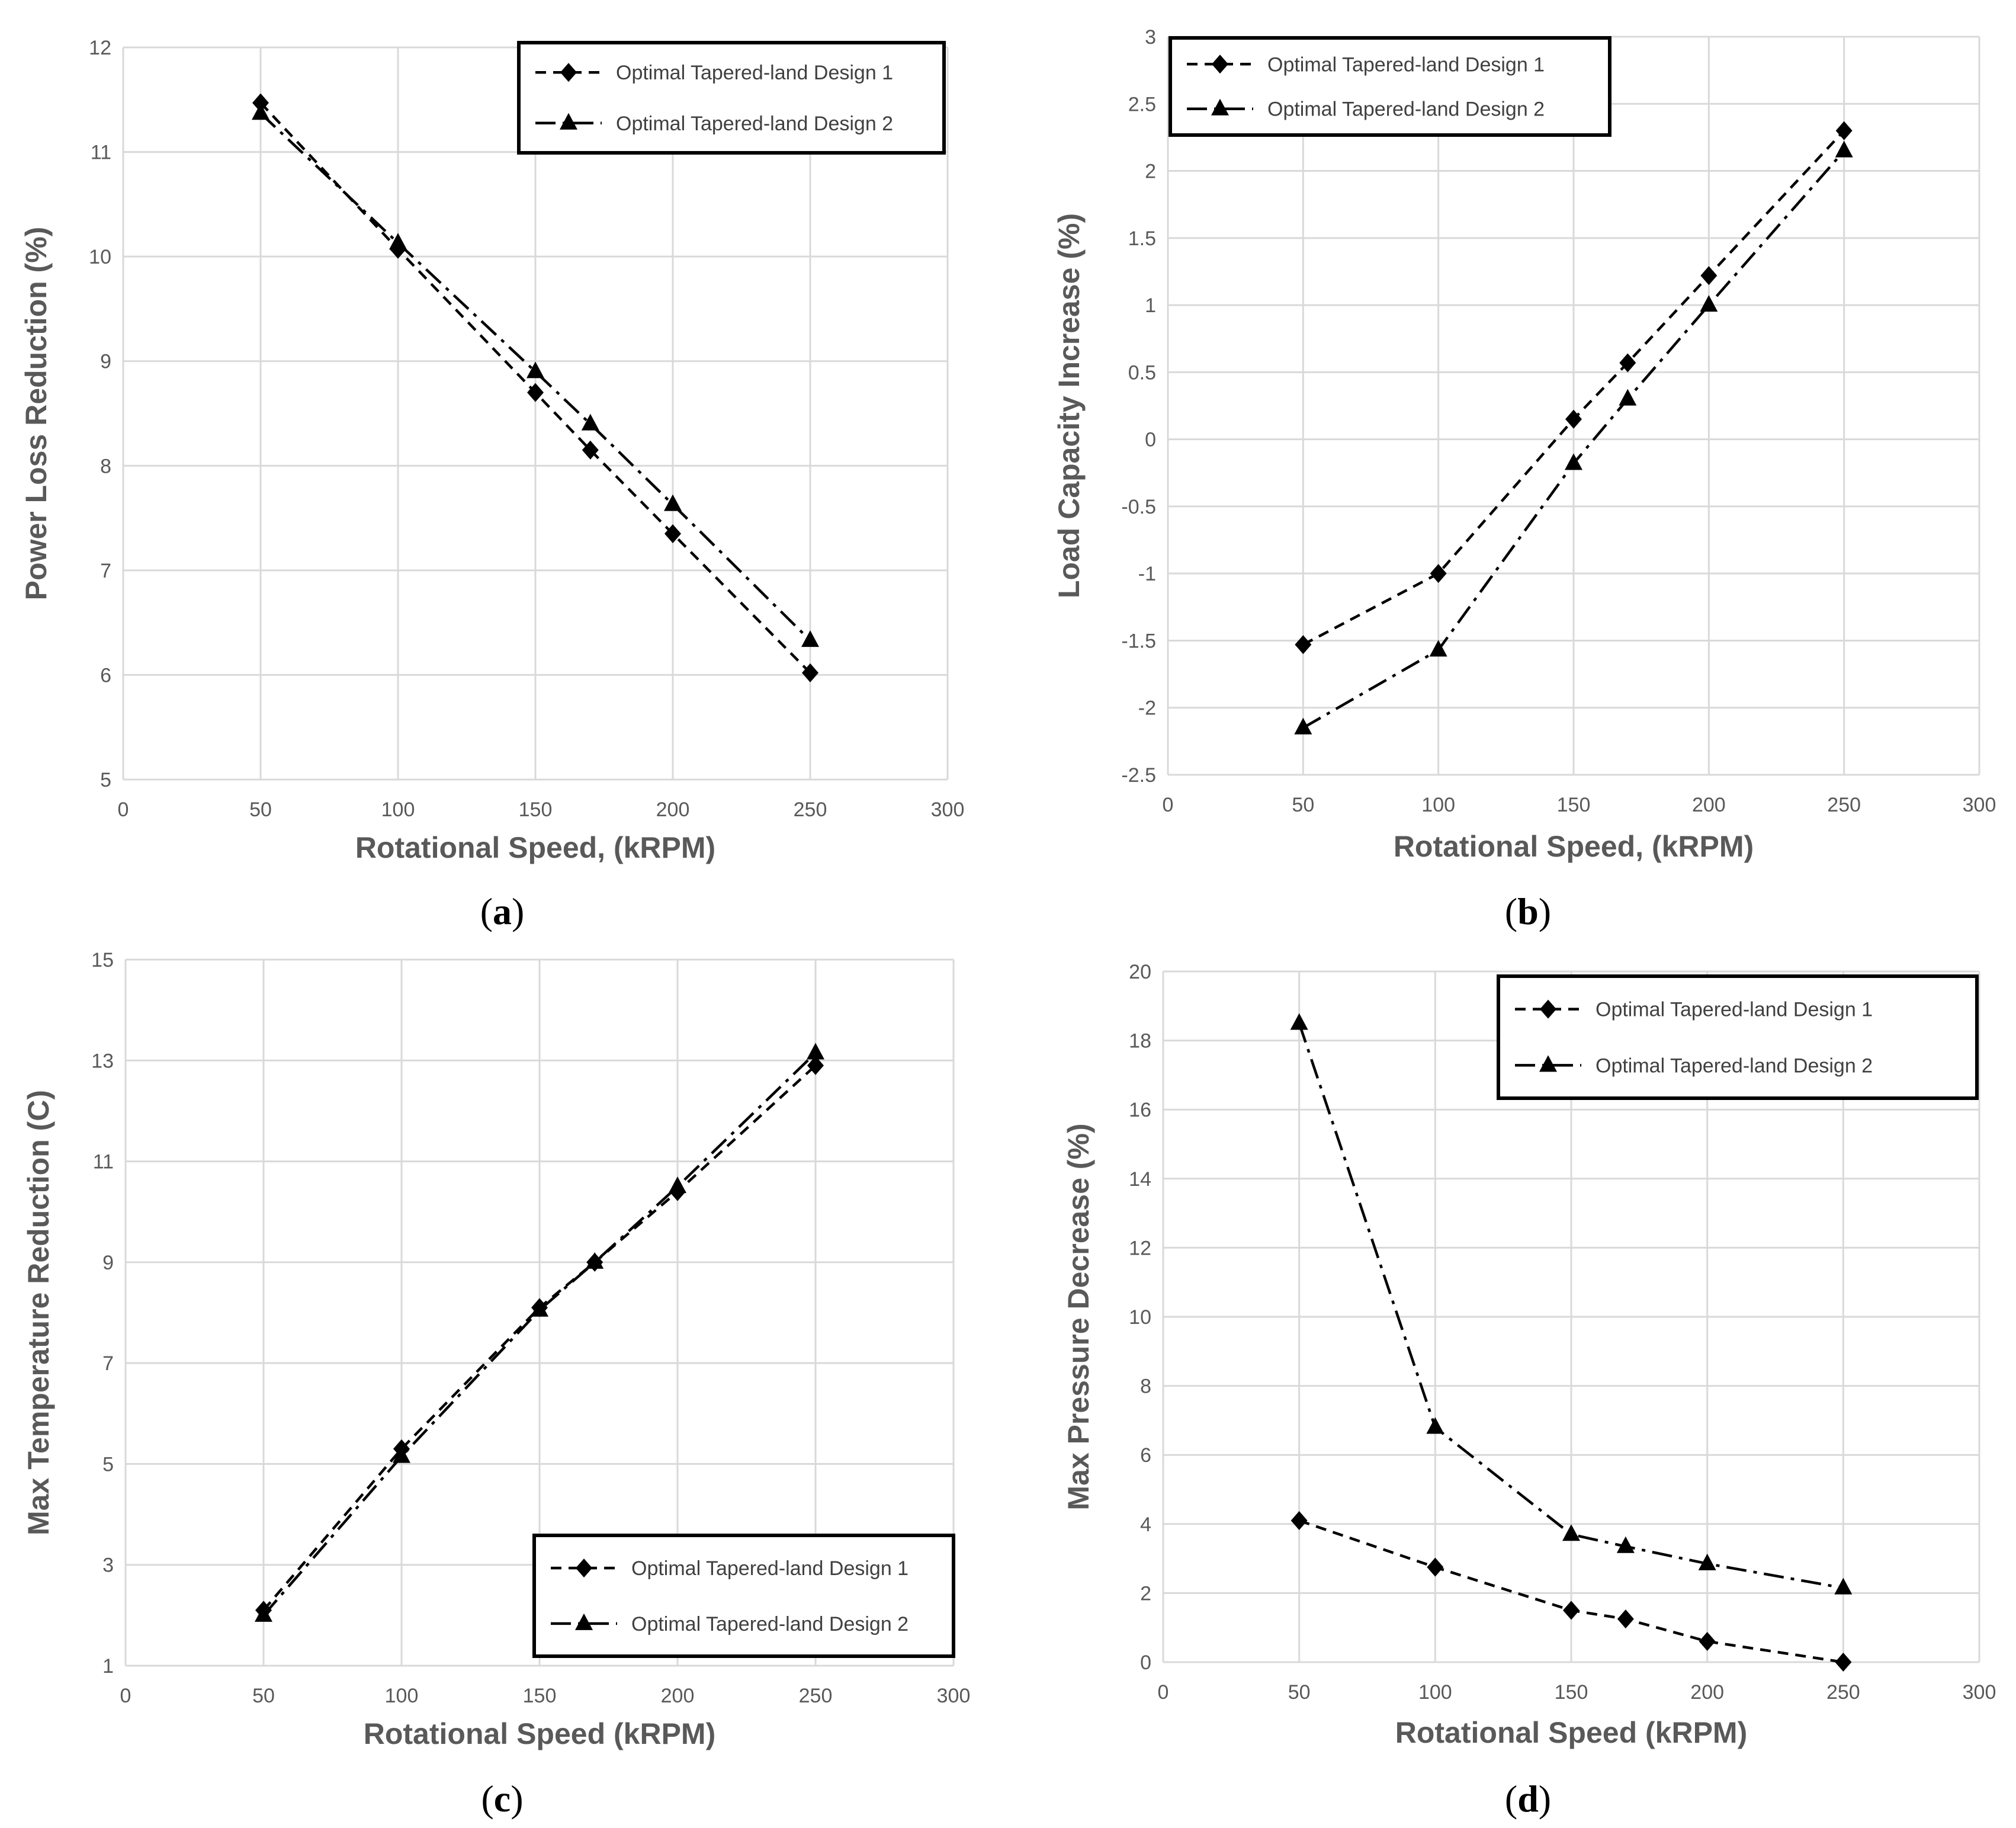 Image resolution: width=2016 pixels, height=1828 pixels. I want to click on y-tick-label: 4, so click(1145, 1524).